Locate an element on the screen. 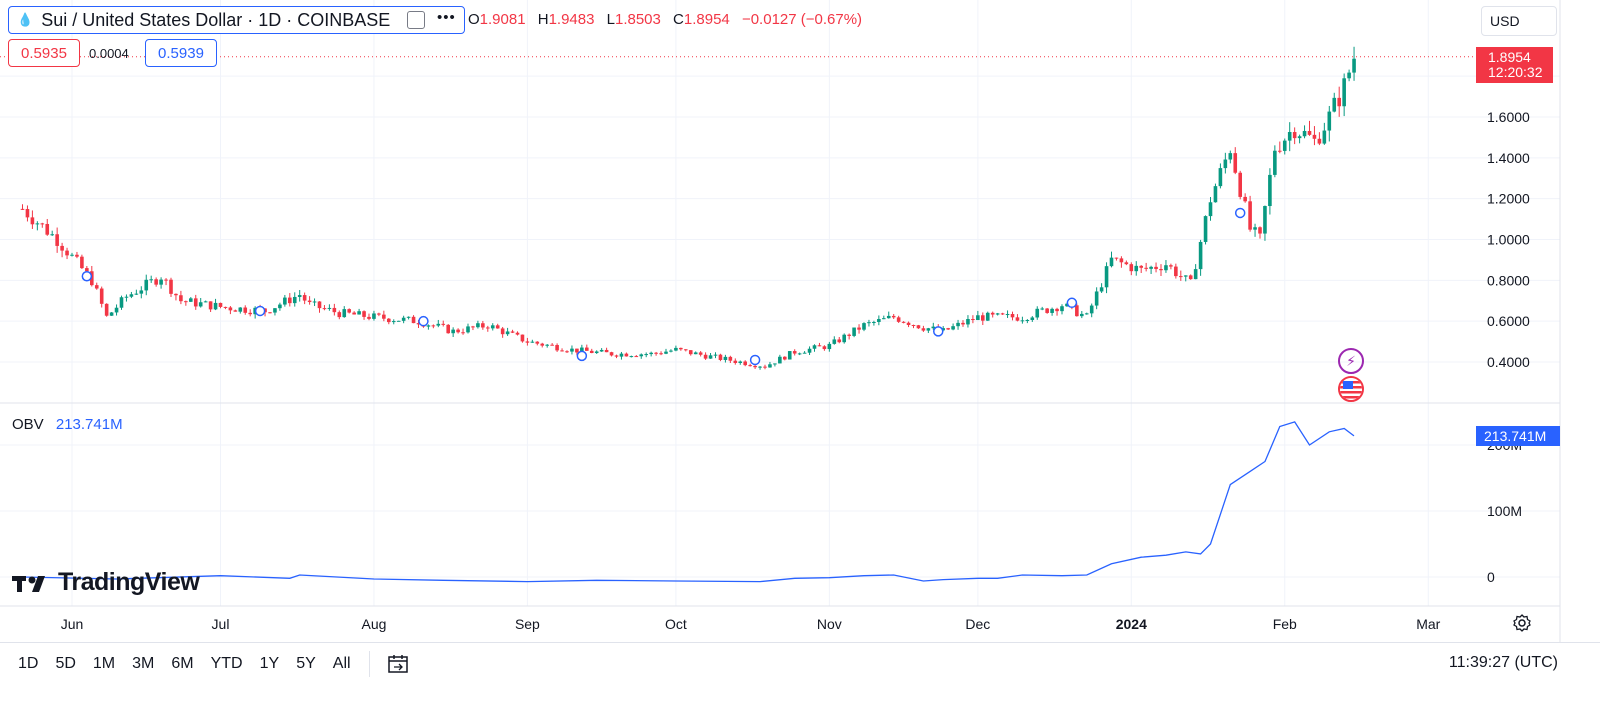 This screenshot has height=701, width=1600. range-all-button: All is located at coordinates (341, 663).